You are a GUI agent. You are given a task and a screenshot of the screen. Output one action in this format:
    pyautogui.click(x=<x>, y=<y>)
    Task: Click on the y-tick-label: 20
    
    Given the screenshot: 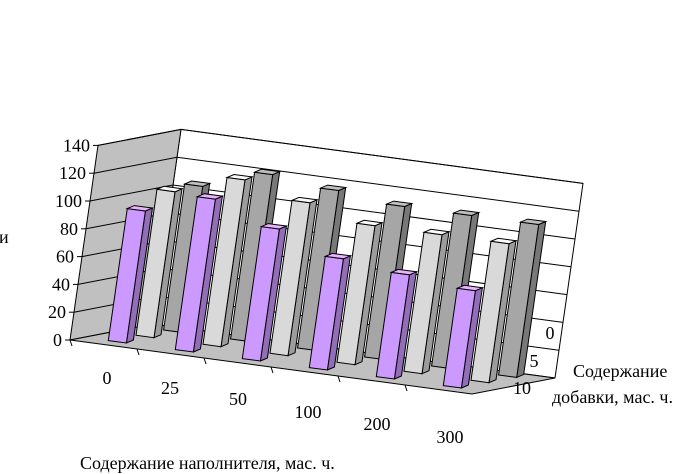 What is the action you would take?
    pyautogui.click(x=57, y=312)
    